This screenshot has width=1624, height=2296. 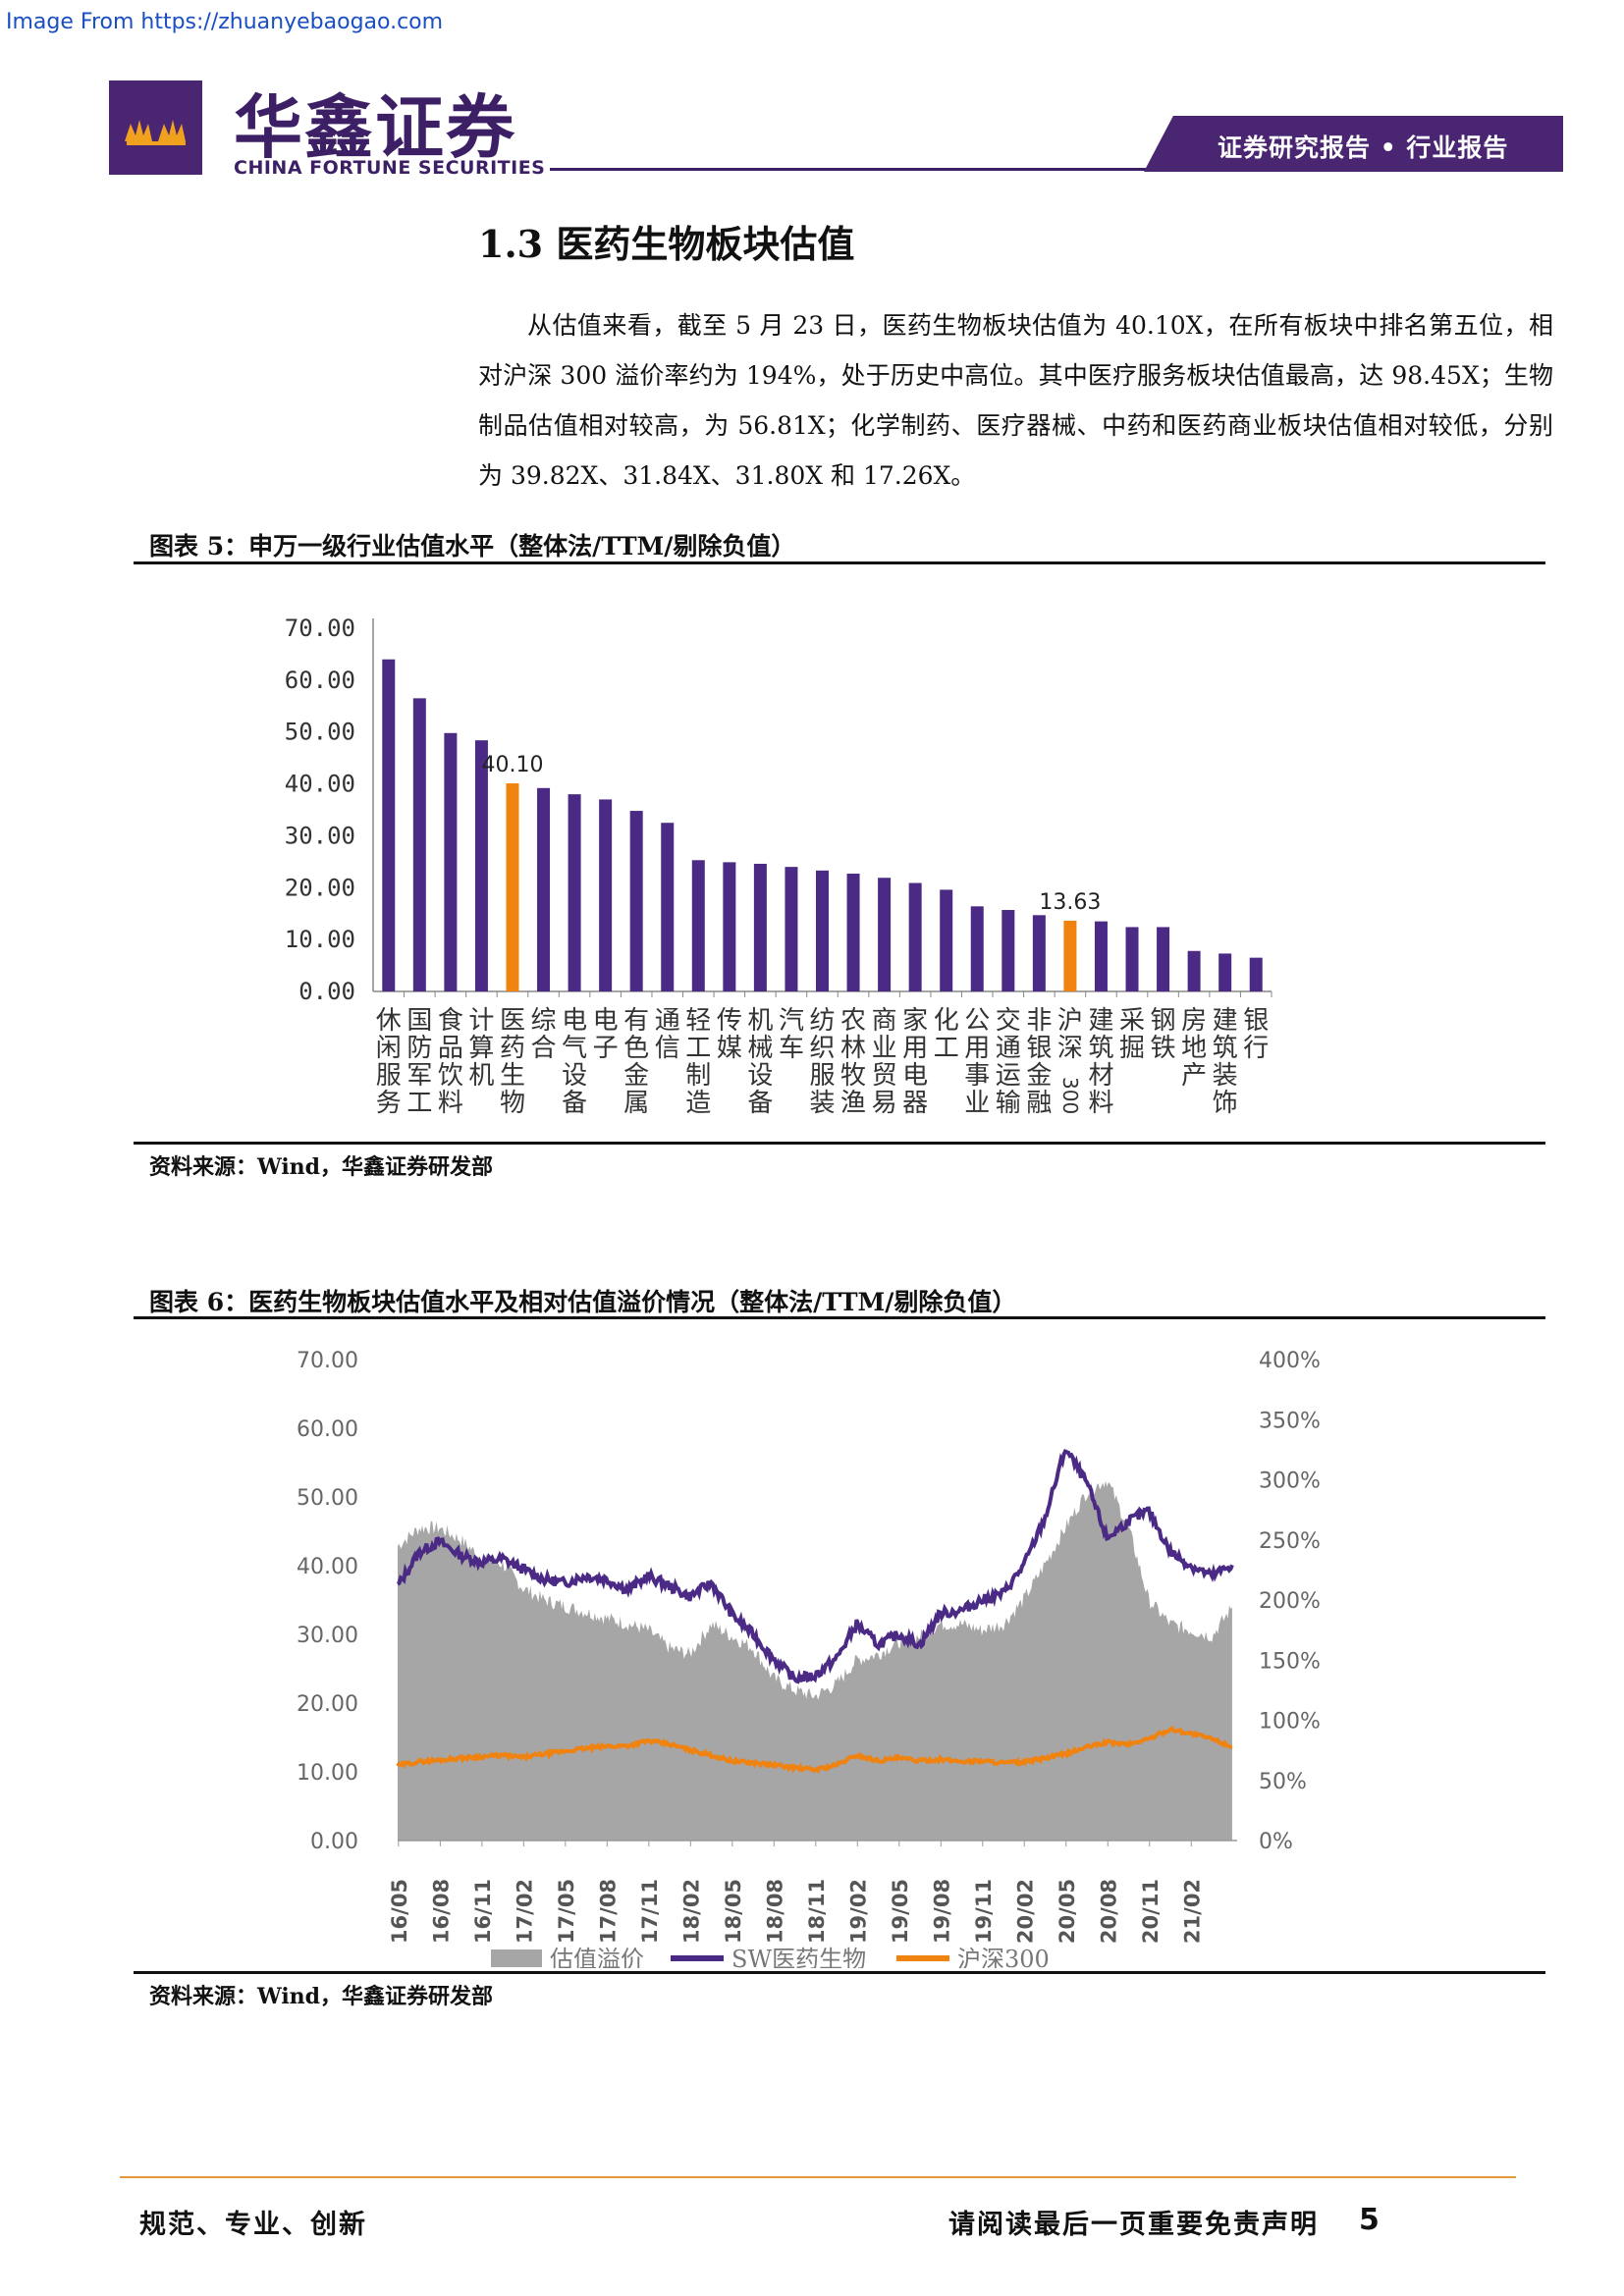 I want to click on x-tick-label: 19/08, so click(x=941, y=1911).